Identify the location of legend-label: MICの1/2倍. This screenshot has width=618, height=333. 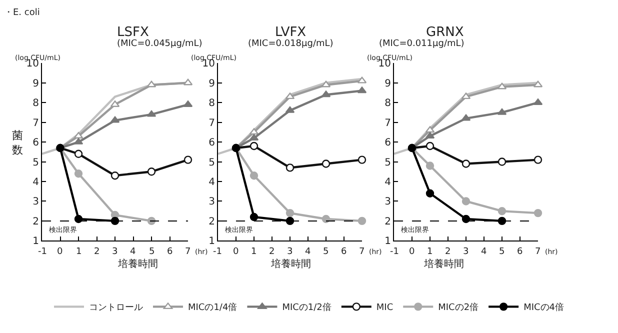
(307, 308).